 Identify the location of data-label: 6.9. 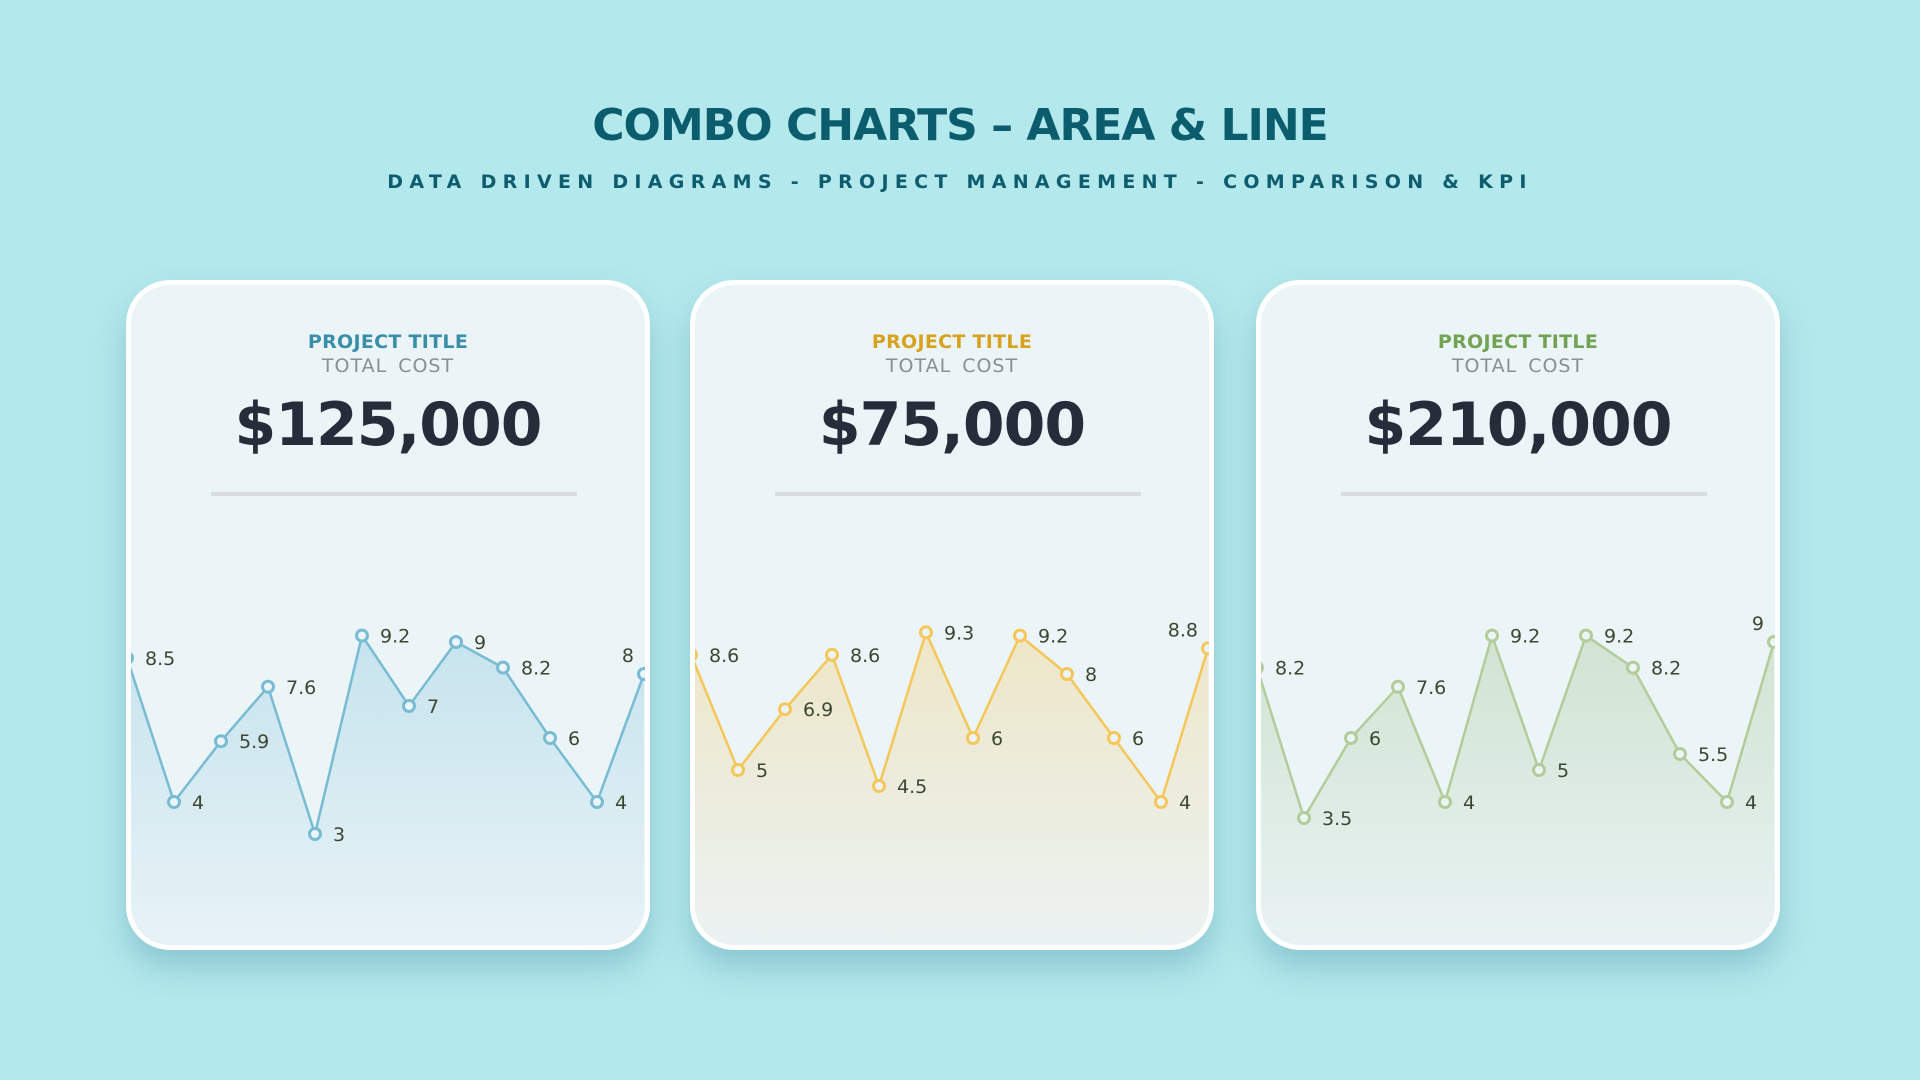
(818, 710).